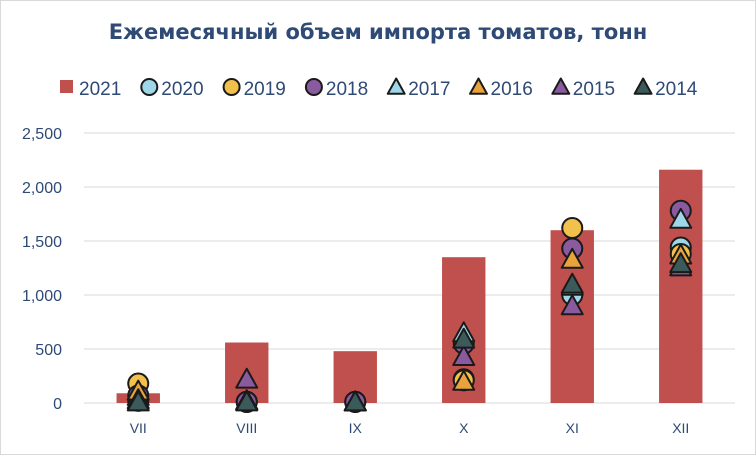  I want to click on legend-swatch-2016, so click(478, 86).